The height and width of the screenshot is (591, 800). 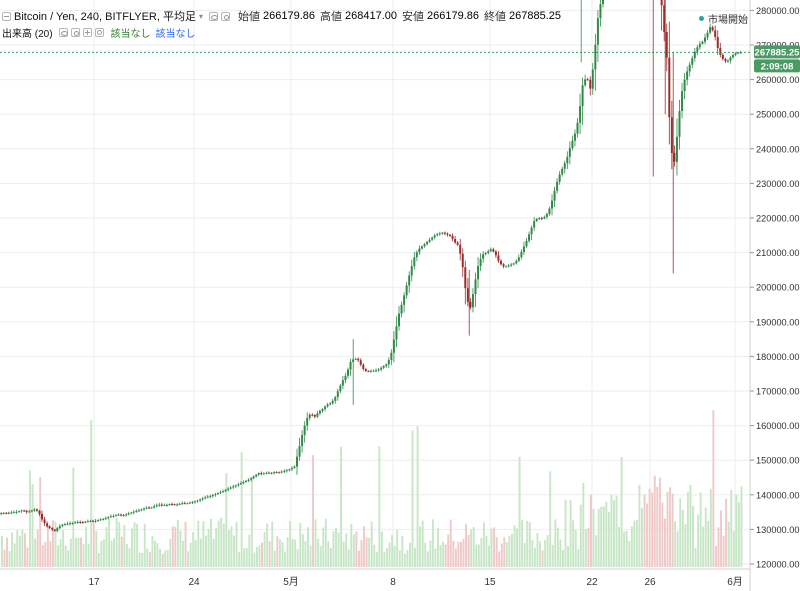 I want to click on price-tick-label: 150000.00, so click(x=777, y=461).